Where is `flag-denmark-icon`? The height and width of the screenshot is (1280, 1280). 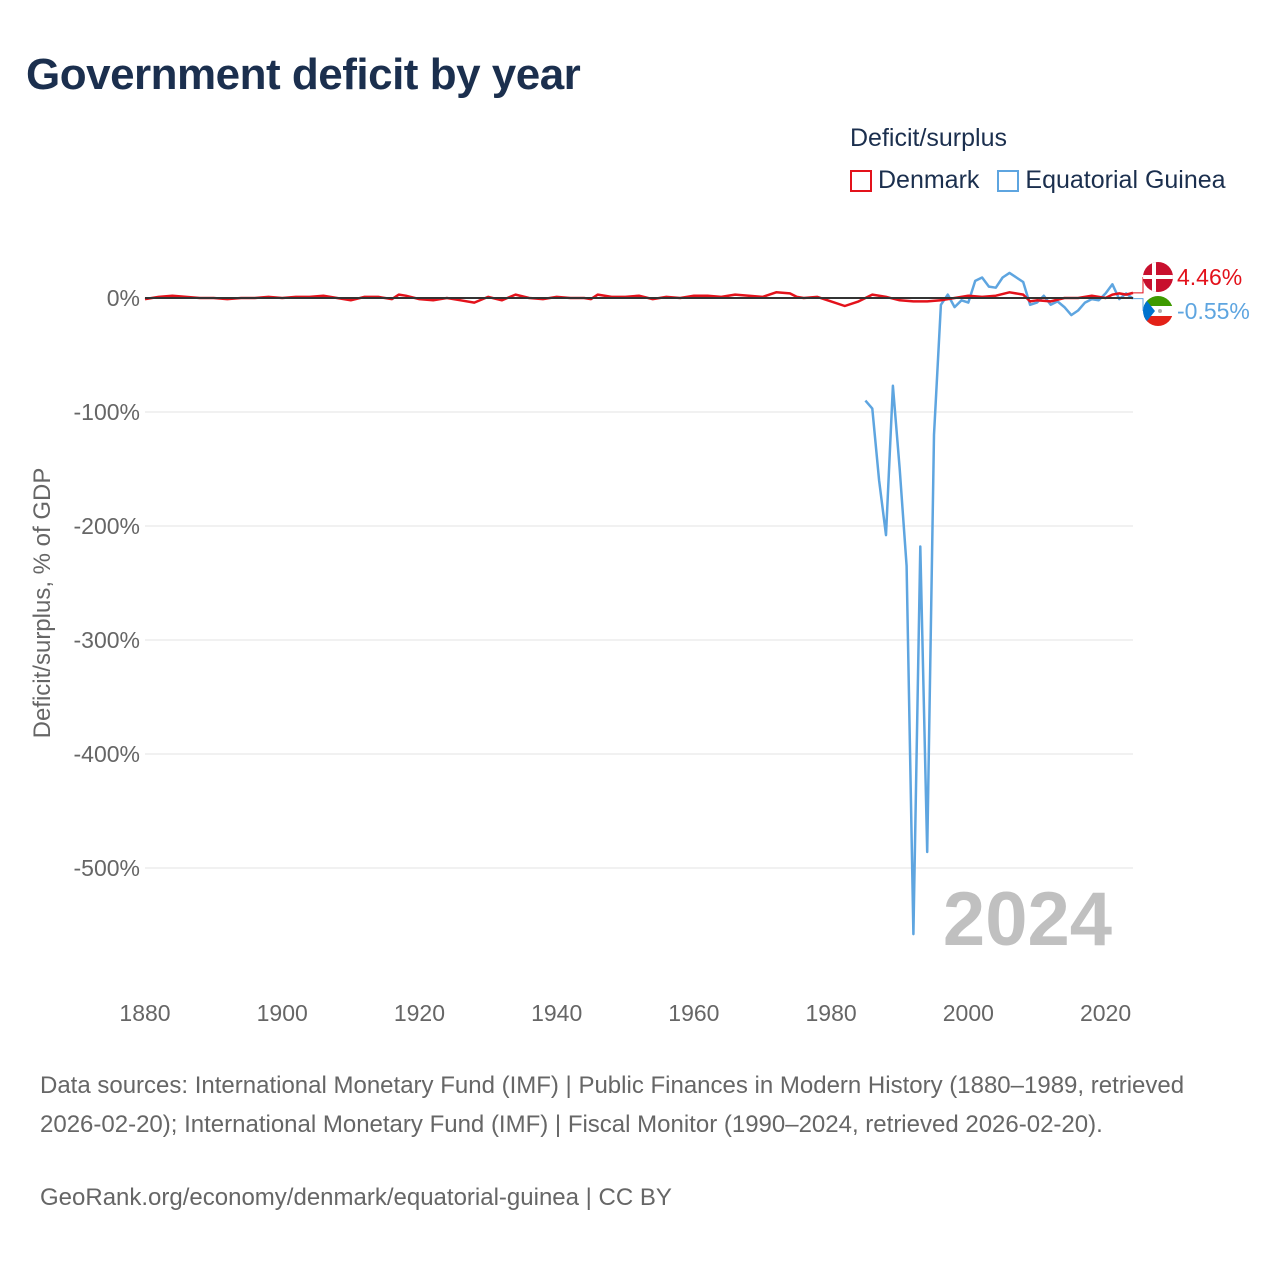
flag-denmark-icon is located at coordinates (1158, 277).